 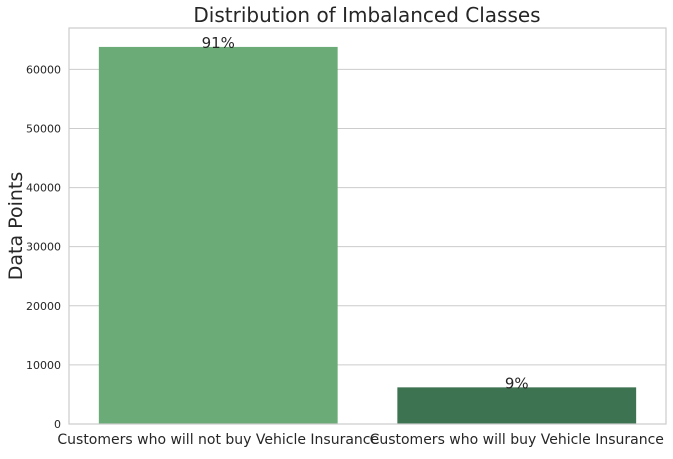 I want to click on x-tick-label: Customers who will buy Vehicle Insurance, so click(x=517, y=440).